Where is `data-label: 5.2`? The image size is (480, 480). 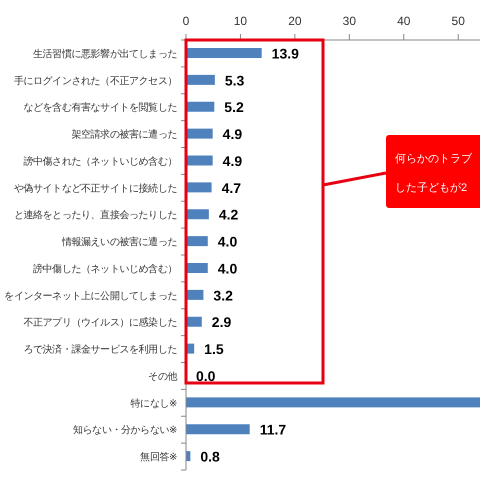
data-label: 5.2 is located at coordinates (234, 107).